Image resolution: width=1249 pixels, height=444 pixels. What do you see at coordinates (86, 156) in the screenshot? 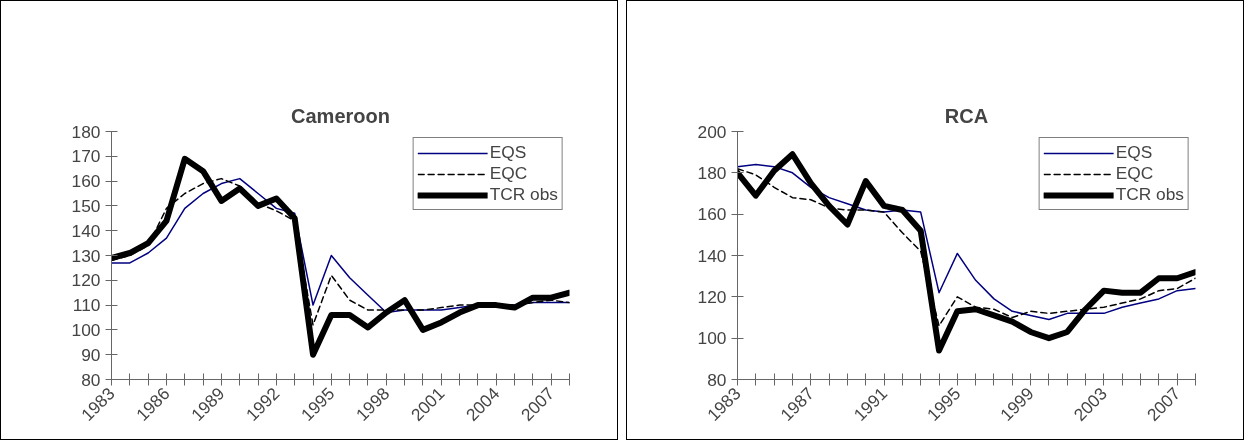
I see `y-tick-label: 170` at bounding box center [86, 156].